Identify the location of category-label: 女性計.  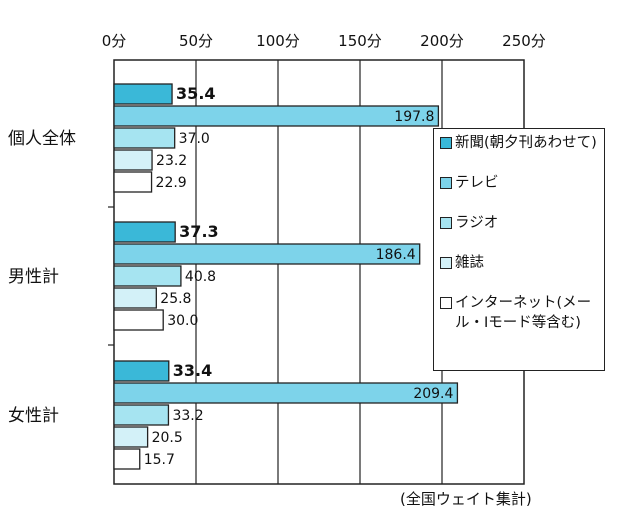
(33, 416).